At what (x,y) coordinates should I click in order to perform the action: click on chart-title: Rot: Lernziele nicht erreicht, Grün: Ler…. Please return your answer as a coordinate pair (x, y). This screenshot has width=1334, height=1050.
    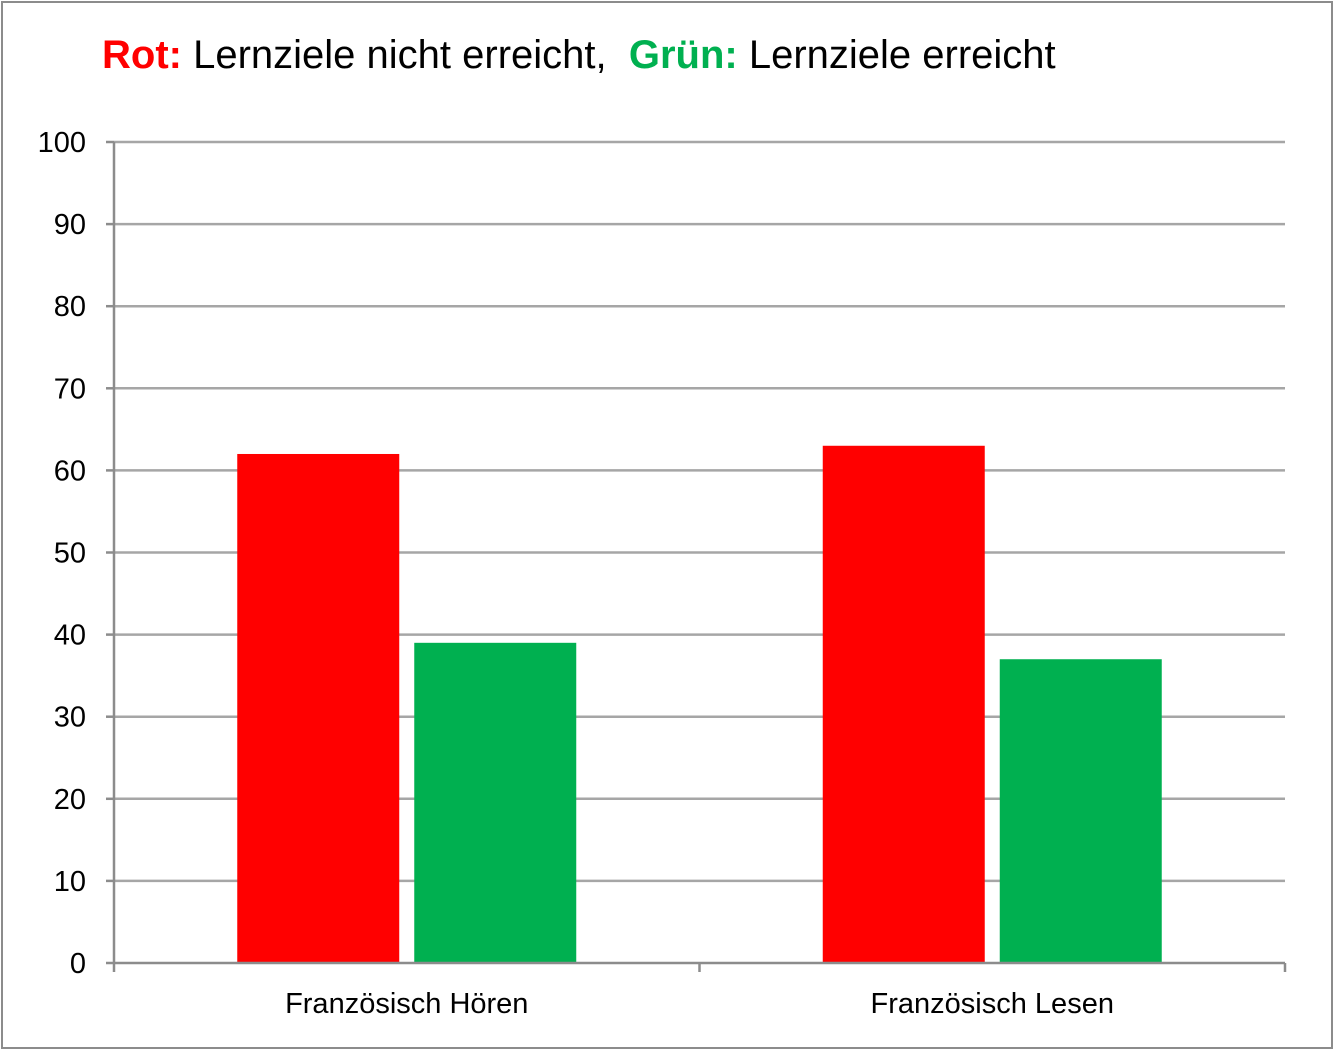
    Looking at the image, I should click on (579, 55).